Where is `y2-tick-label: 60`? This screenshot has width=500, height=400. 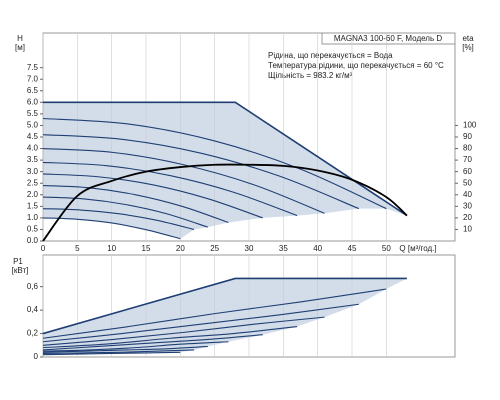
y2-tick-label: 60 is located at coordinates (467, 171).